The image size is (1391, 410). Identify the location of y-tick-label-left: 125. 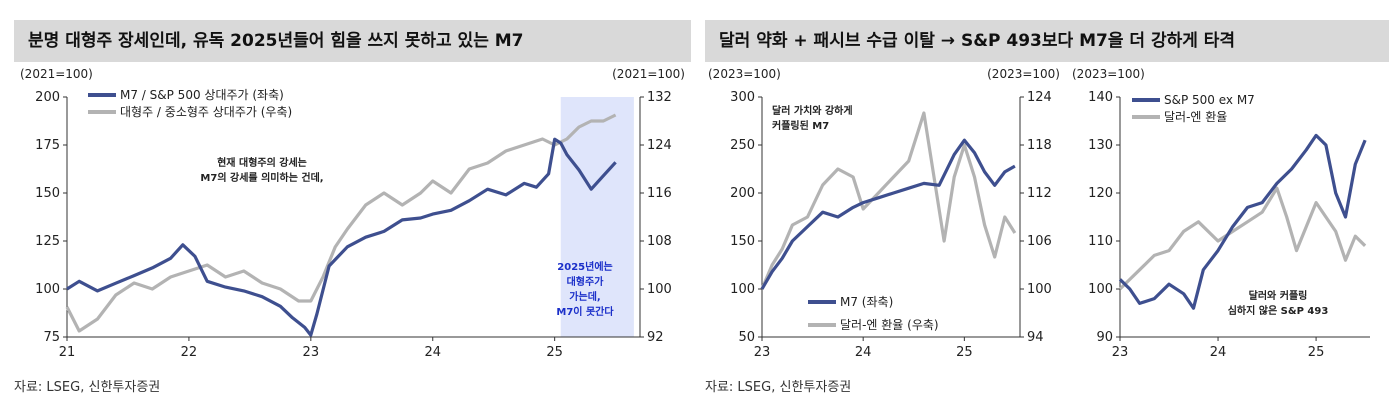
(47, 241).